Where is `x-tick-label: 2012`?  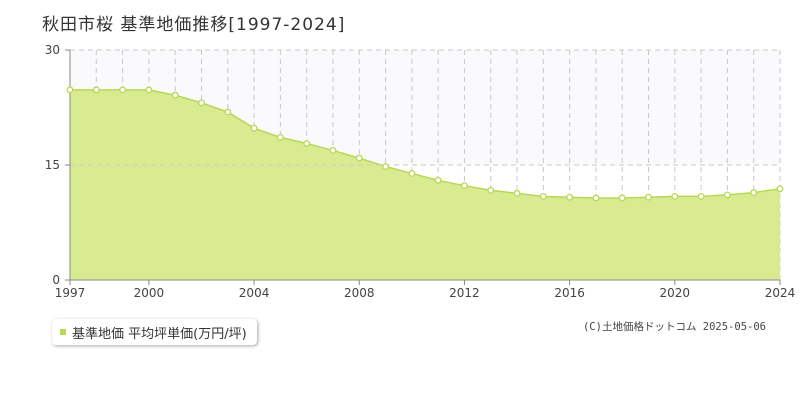 x-tick-label: 2012 is located at coordinates (464, 293).